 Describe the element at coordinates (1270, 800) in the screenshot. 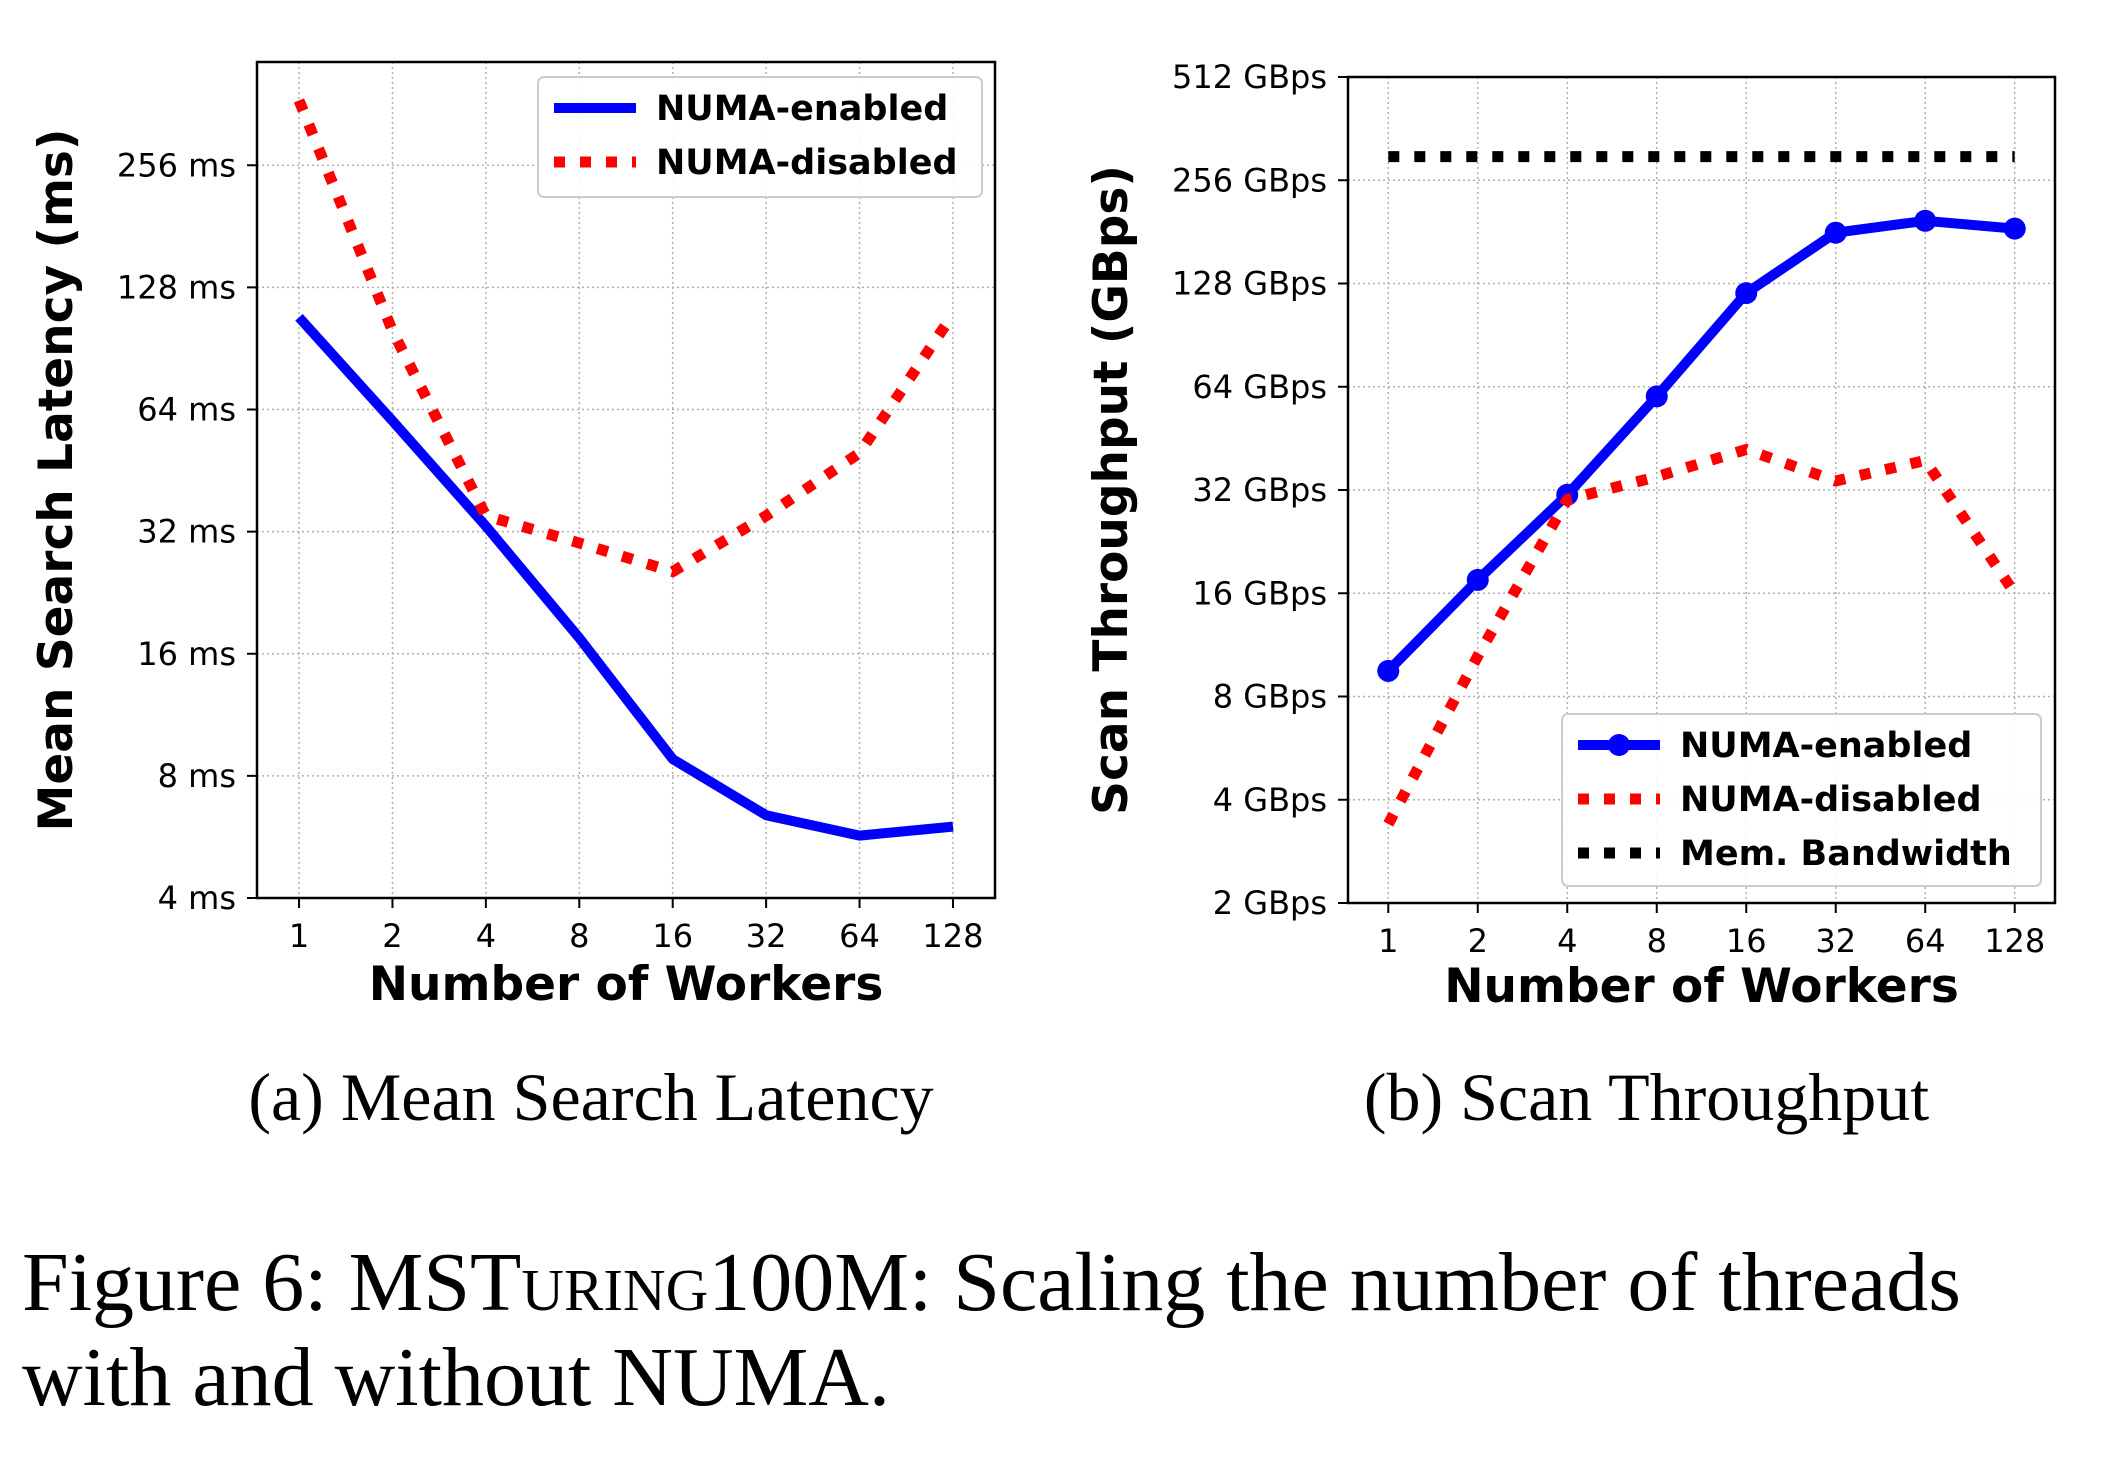

I see `y-tick-label: 4 GBps` at that location.